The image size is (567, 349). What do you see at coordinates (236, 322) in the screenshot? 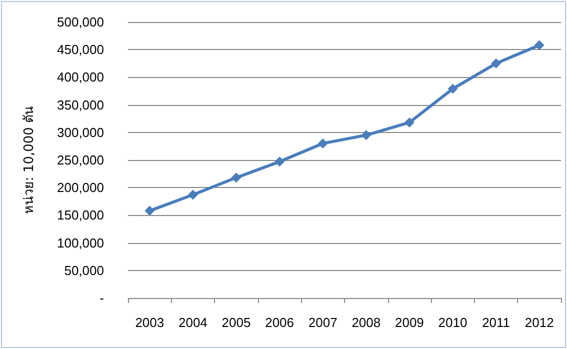
I see `x-tick-label: 2005` at bounding box center [236, 322].